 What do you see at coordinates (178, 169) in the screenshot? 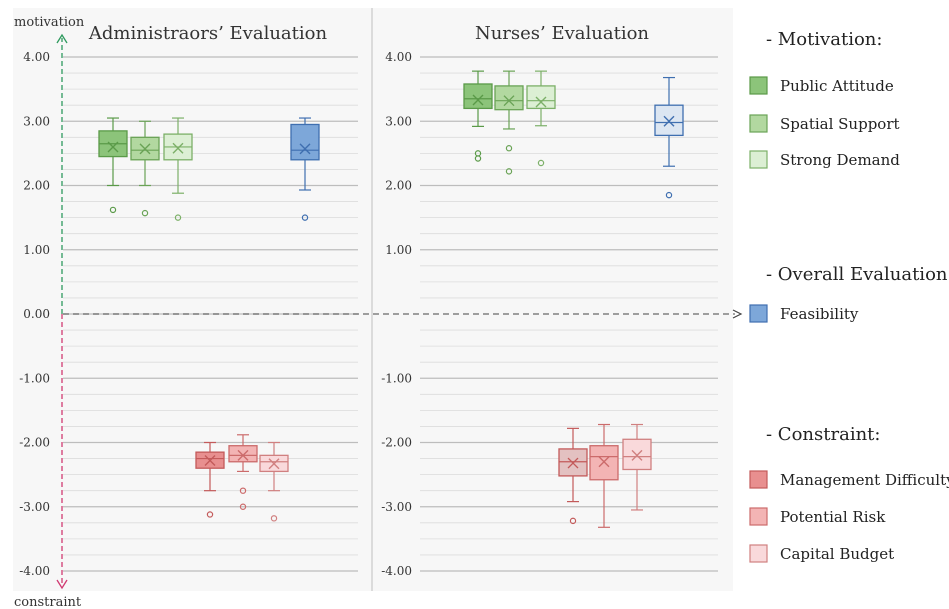
I see `box-admin-strong-demand` at bounding box center [178, 169].